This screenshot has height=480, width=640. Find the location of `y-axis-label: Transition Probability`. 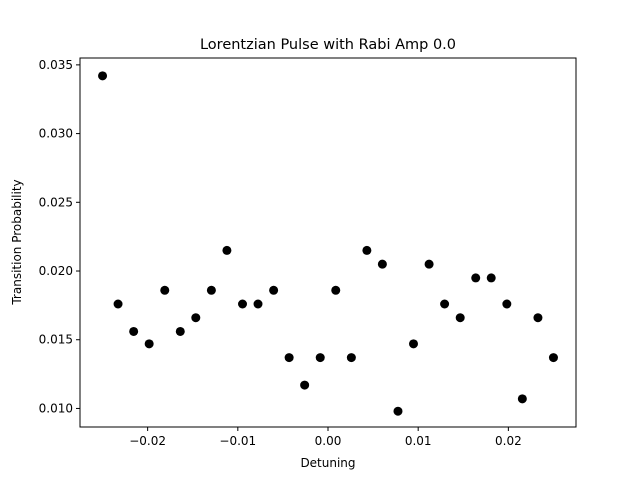

y-axis-label: Transition Probability is located at coordinates (17, 242).